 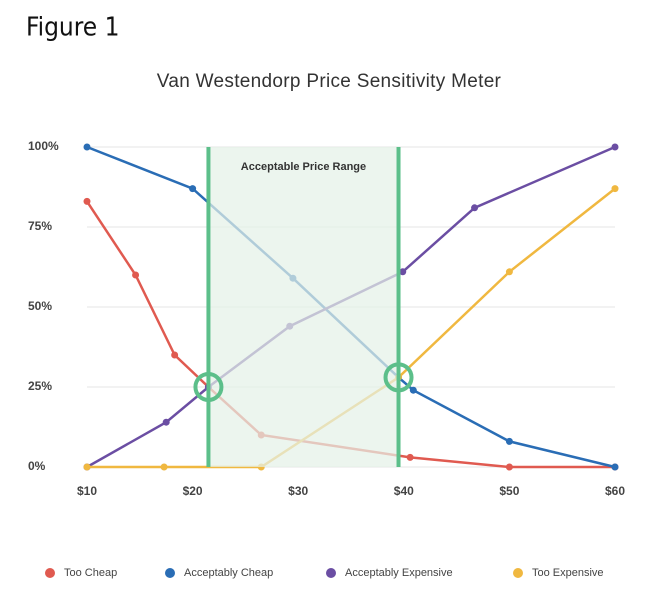 What do you see at coordinates (37, 466) in the screenshot?
I see `y-tick-label: 0%` at bounding box center [37, 466].